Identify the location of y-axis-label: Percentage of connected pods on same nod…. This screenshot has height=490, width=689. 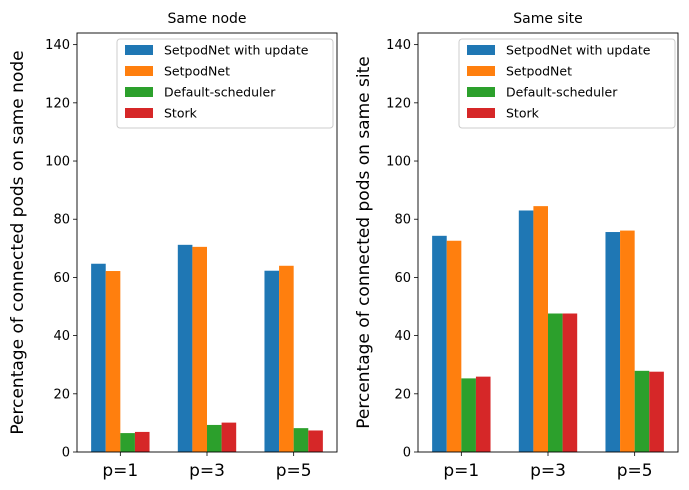
(18, 242).